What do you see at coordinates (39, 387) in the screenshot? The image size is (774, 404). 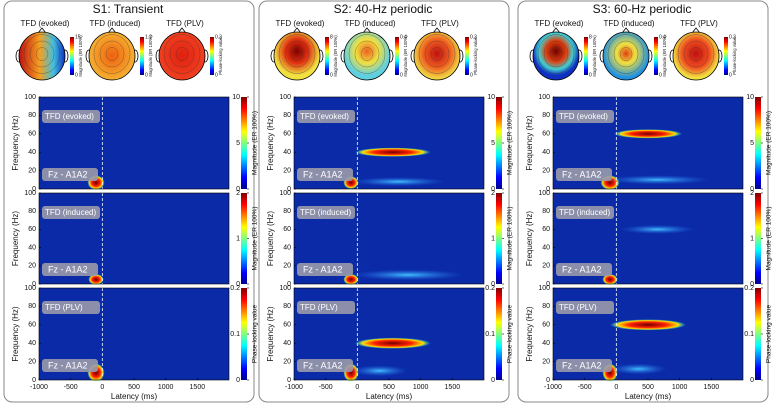 I see `x-tick-label: -1000` at bounding box center [39, 387].